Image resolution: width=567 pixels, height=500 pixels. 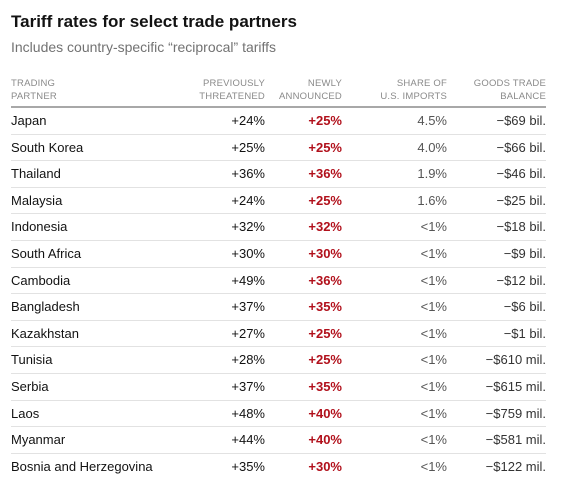 What do you see at coordinates (36, 174) in the screenshot?
I see `cell-trading-partner: Thailand` at bounding box center [36, 174].